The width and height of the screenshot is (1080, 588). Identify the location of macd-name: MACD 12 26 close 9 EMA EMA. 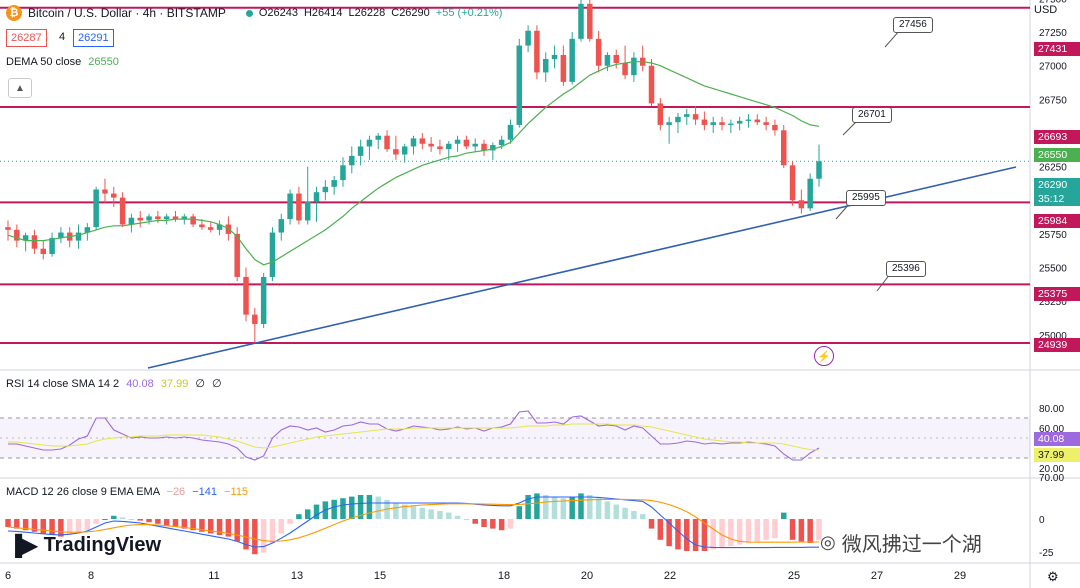
(83, 492).